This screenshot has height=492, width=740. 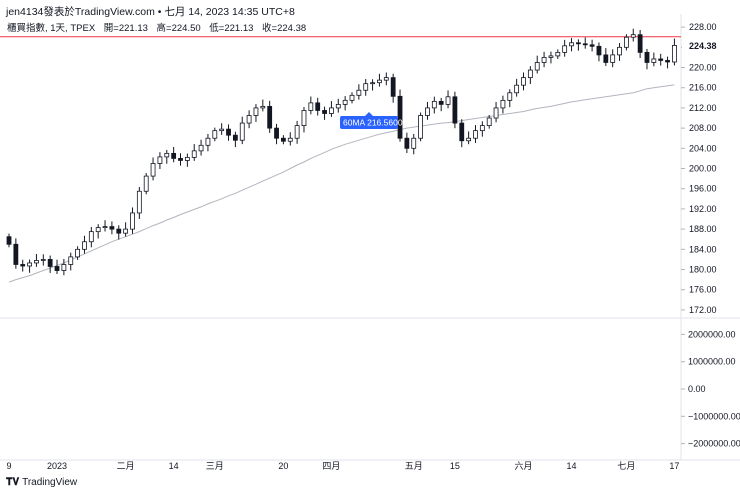 I want to click on candle-body, so click(x=475, y=134).